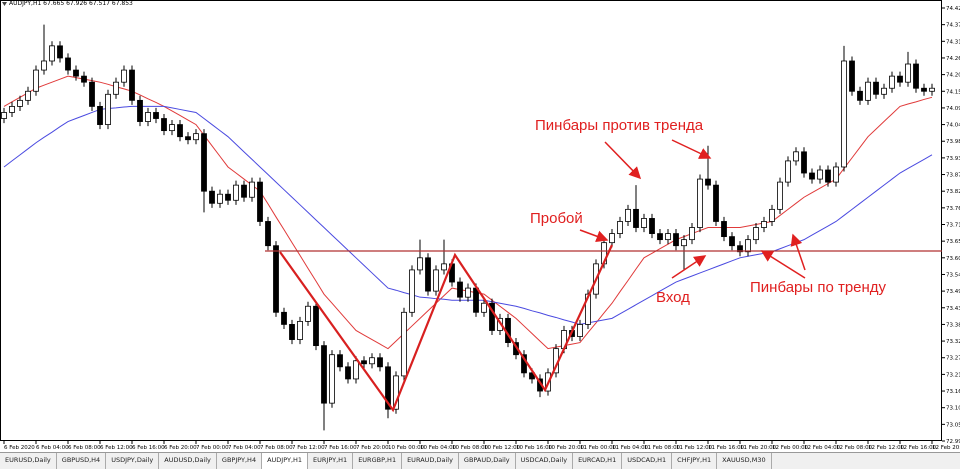 Image resolution: width=960 pixels, height=469 pixels. I want to click on symbol-tab: XAUUSD,M30, so click(744, 461).